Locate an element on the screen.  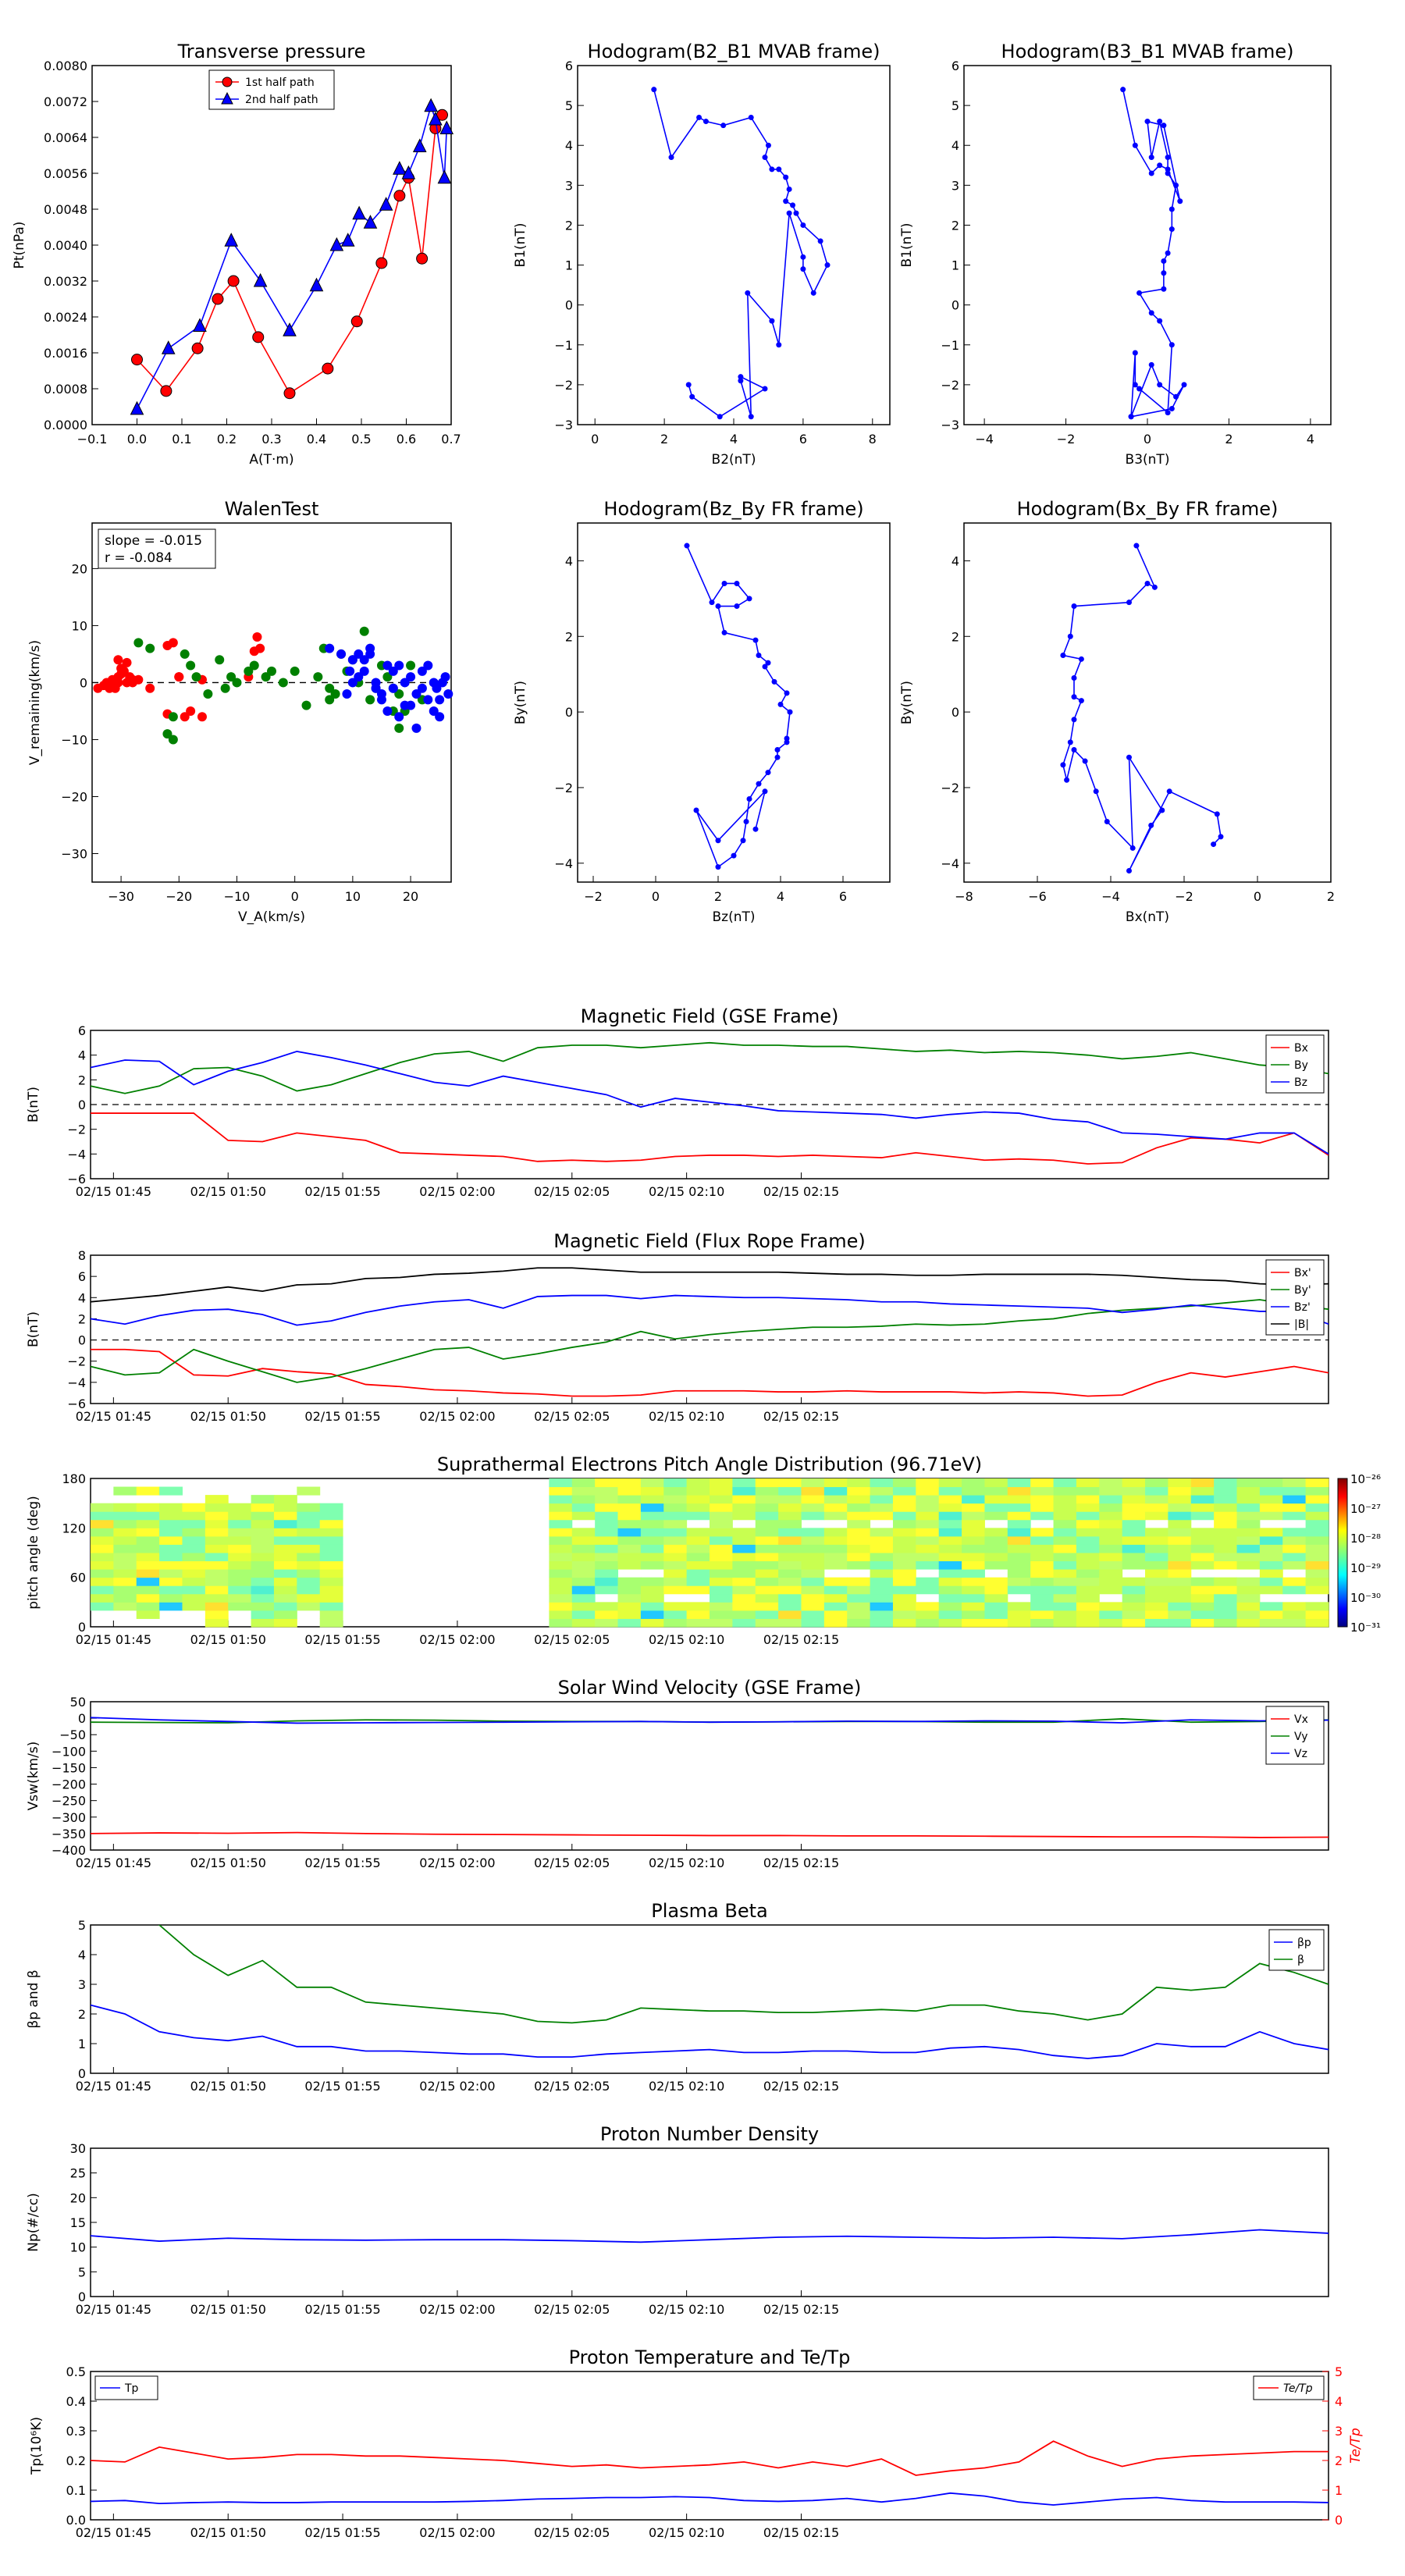
x-tick-label: −4 is located at coordinates (1110, 896).